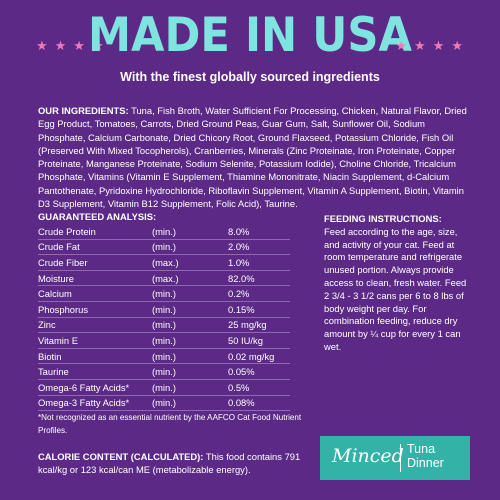 The width and height of the screenshot is (500, 500). Describe the element at coordinates (259, 371) in the screenshot. I see `nutrient-value: 0.05%` at that location.